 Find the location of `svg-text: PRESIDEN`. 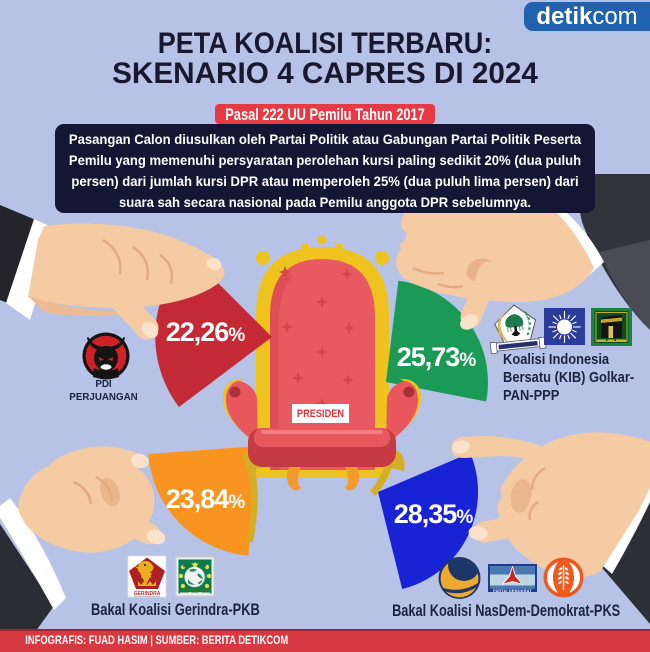

svg-text: PRESIDEN is located at coordinates (320, 414).